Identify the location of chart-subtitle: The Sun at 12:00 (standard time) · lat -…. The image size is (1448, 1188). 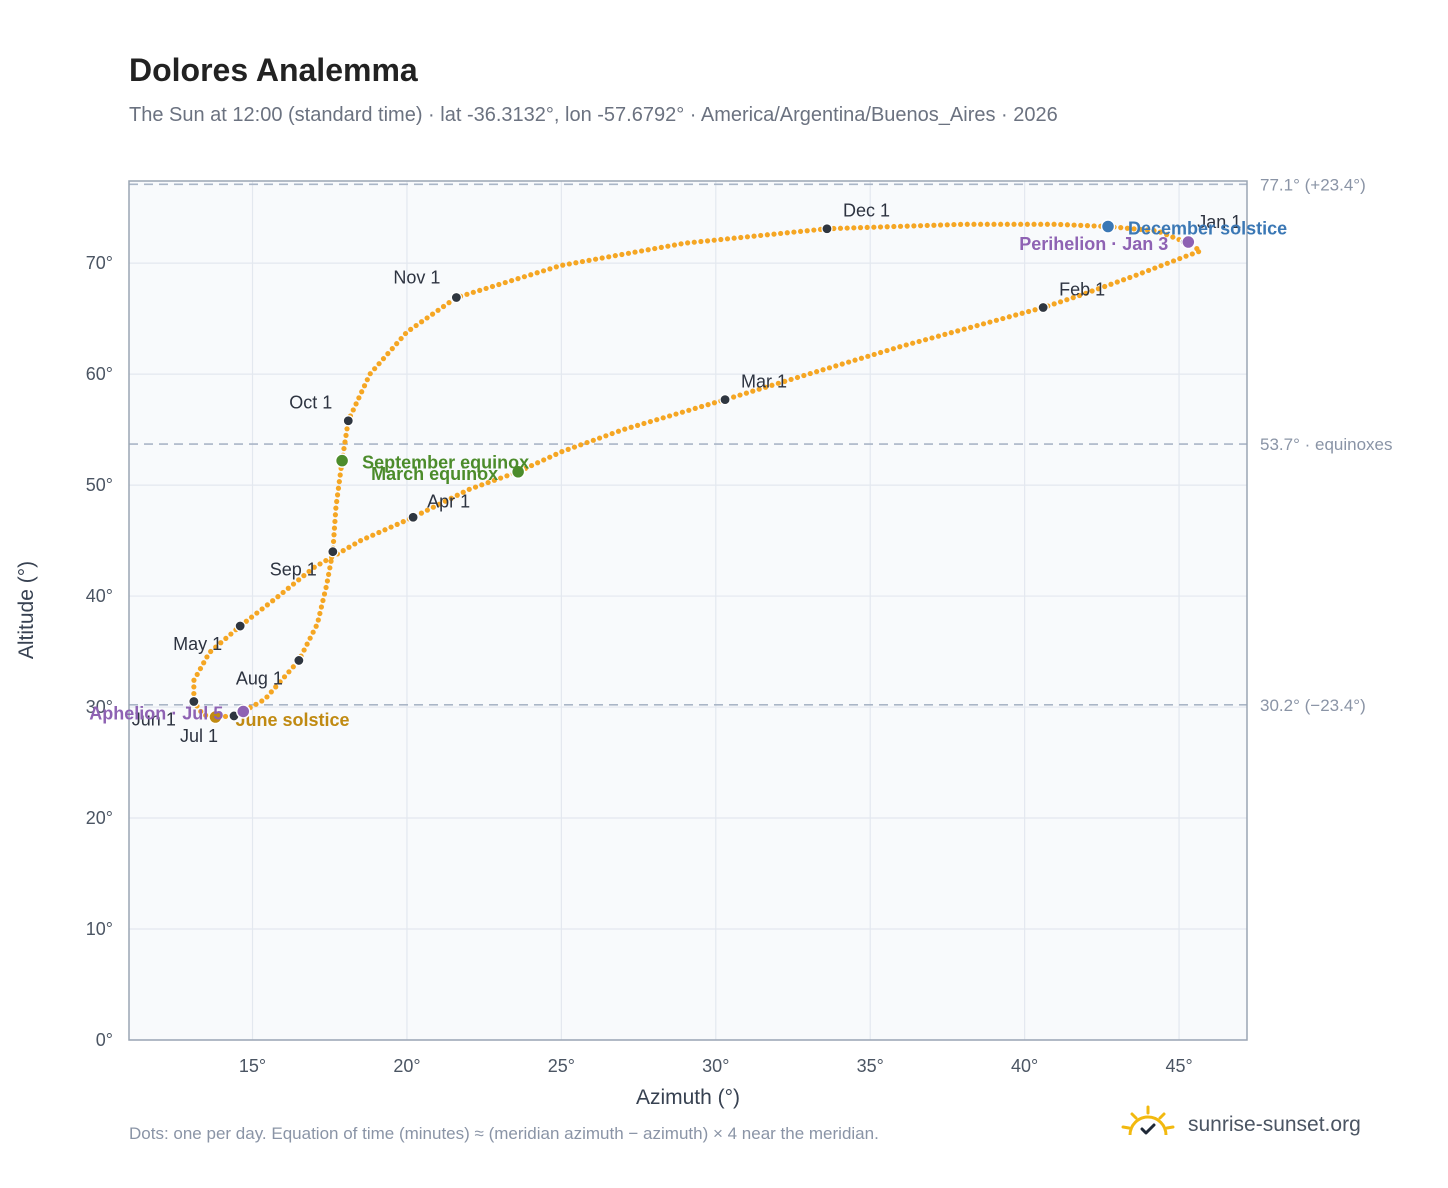
(593, 115).